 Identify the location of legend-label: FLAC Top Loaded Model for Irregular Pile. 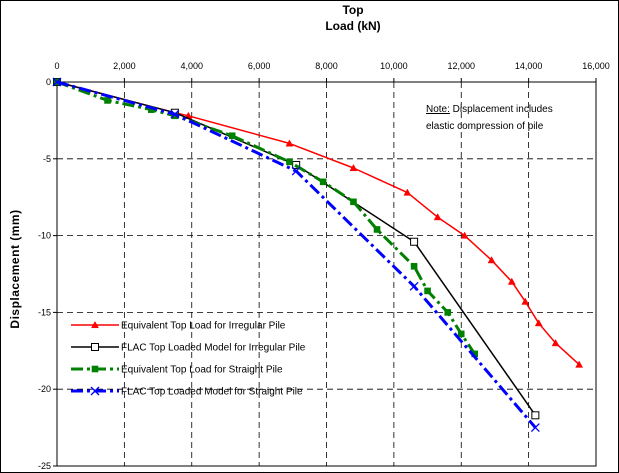
(213, 348).